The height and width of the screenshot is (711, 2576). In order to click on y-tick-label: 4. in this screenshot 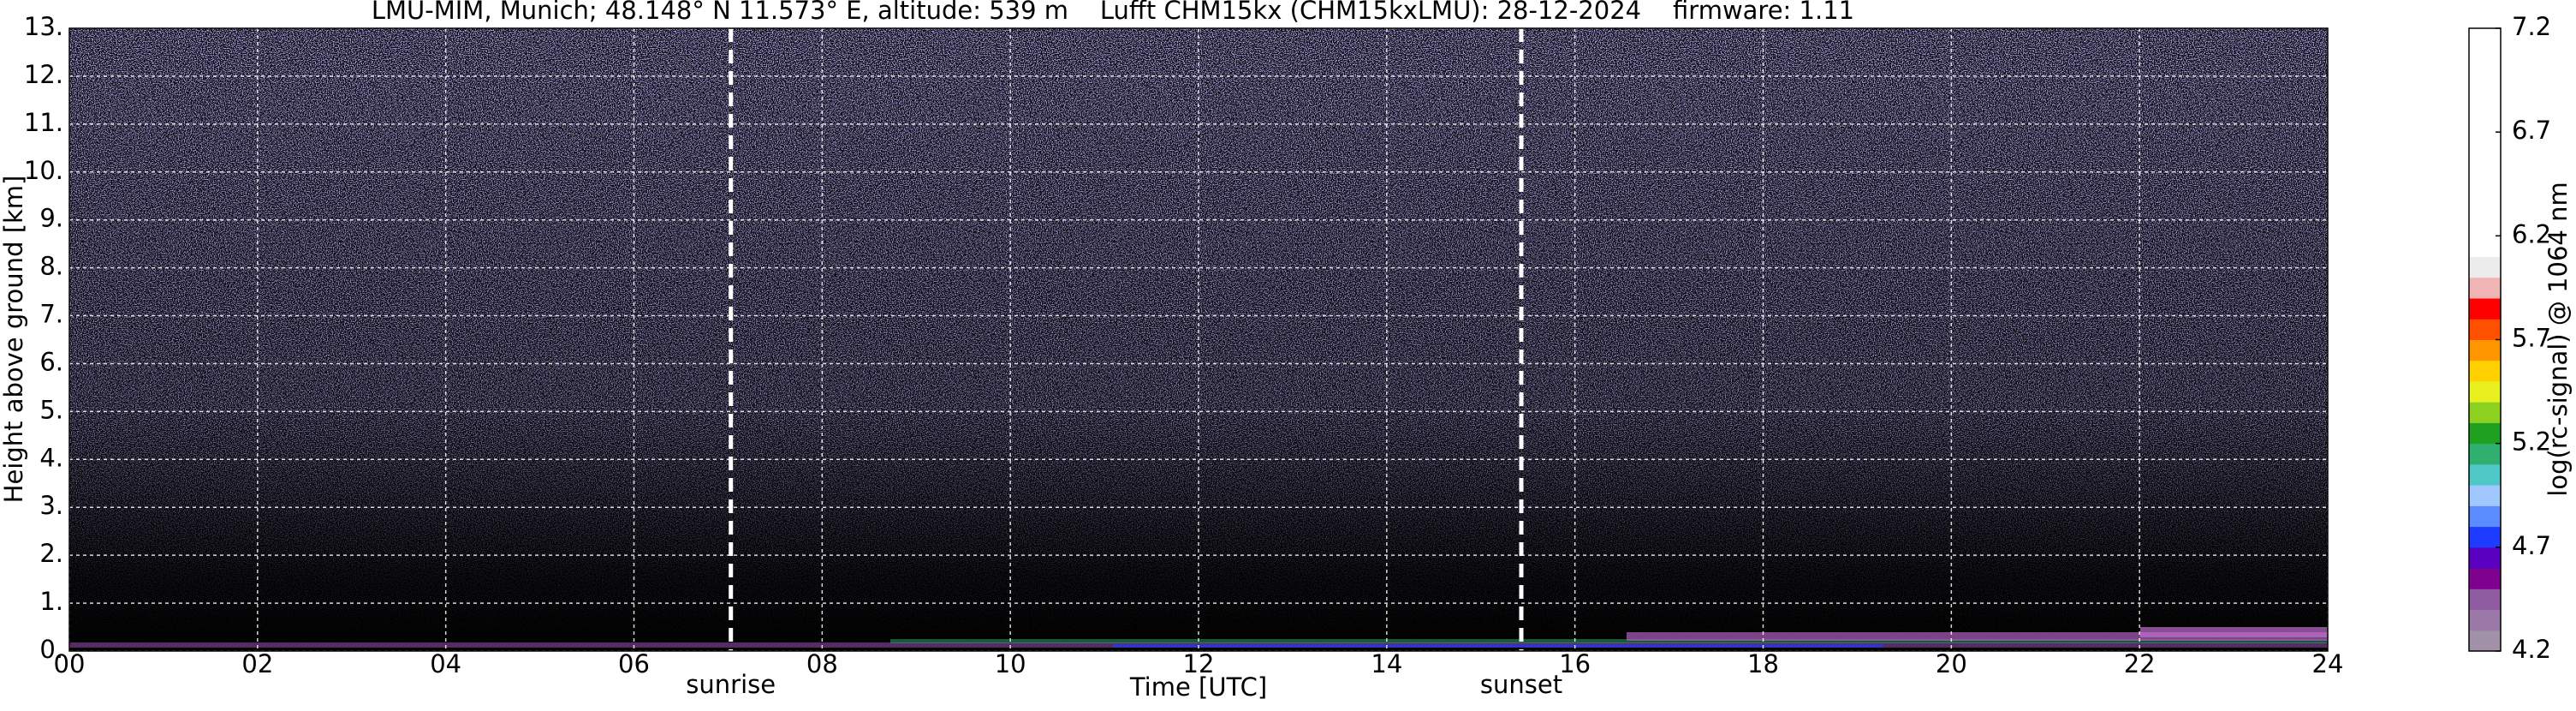, I will do `click(51, 457)`.